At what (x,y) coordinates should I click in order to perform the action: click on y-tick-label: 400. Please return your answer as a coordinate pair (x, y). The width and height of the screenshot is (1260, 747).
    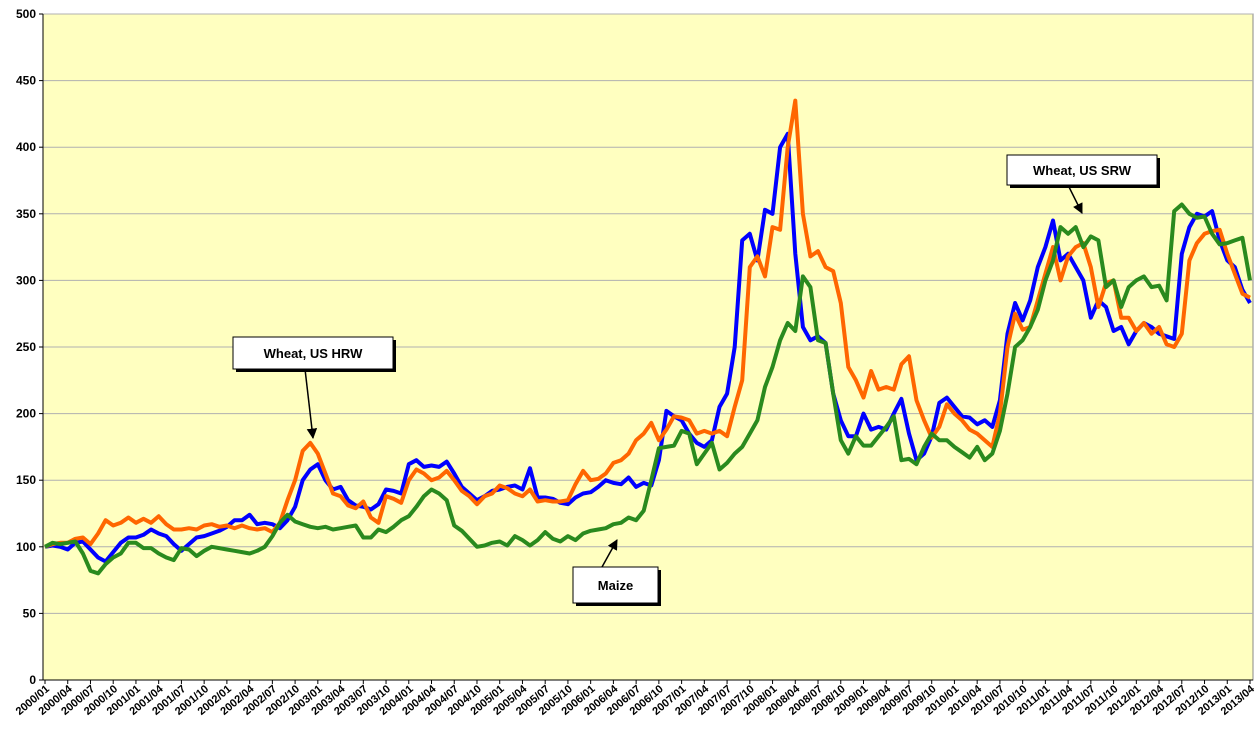
    Looking at the image, I should click on (26, 147).